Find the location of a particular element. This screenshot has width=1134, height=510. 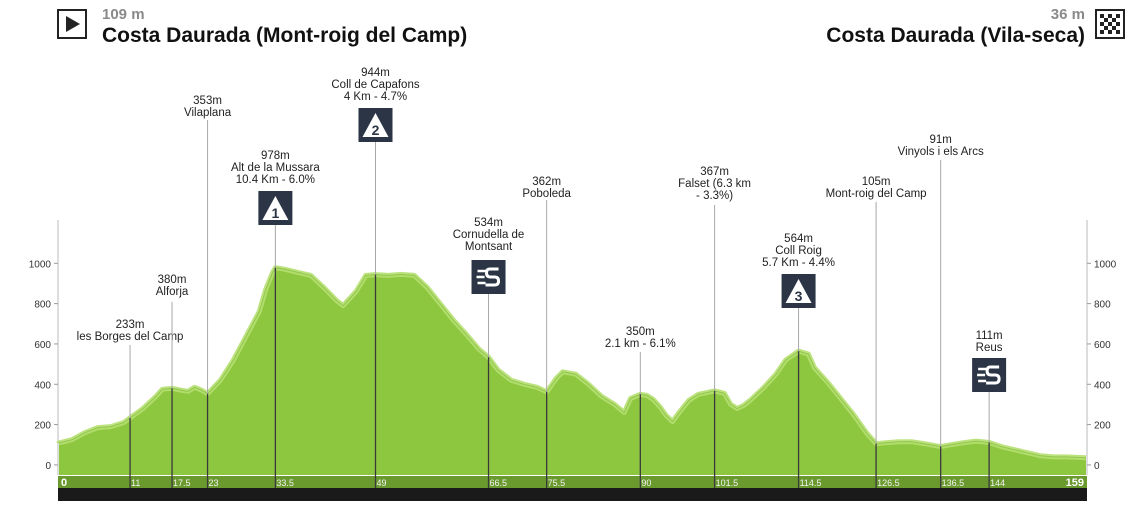

km-tick-label: 0 is located at coordinates (64, 483).